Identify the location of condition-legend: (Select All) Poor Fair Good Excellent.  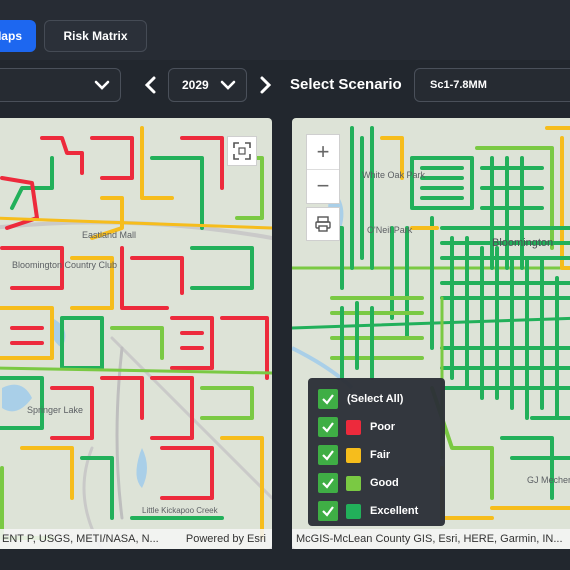
(376, 452).